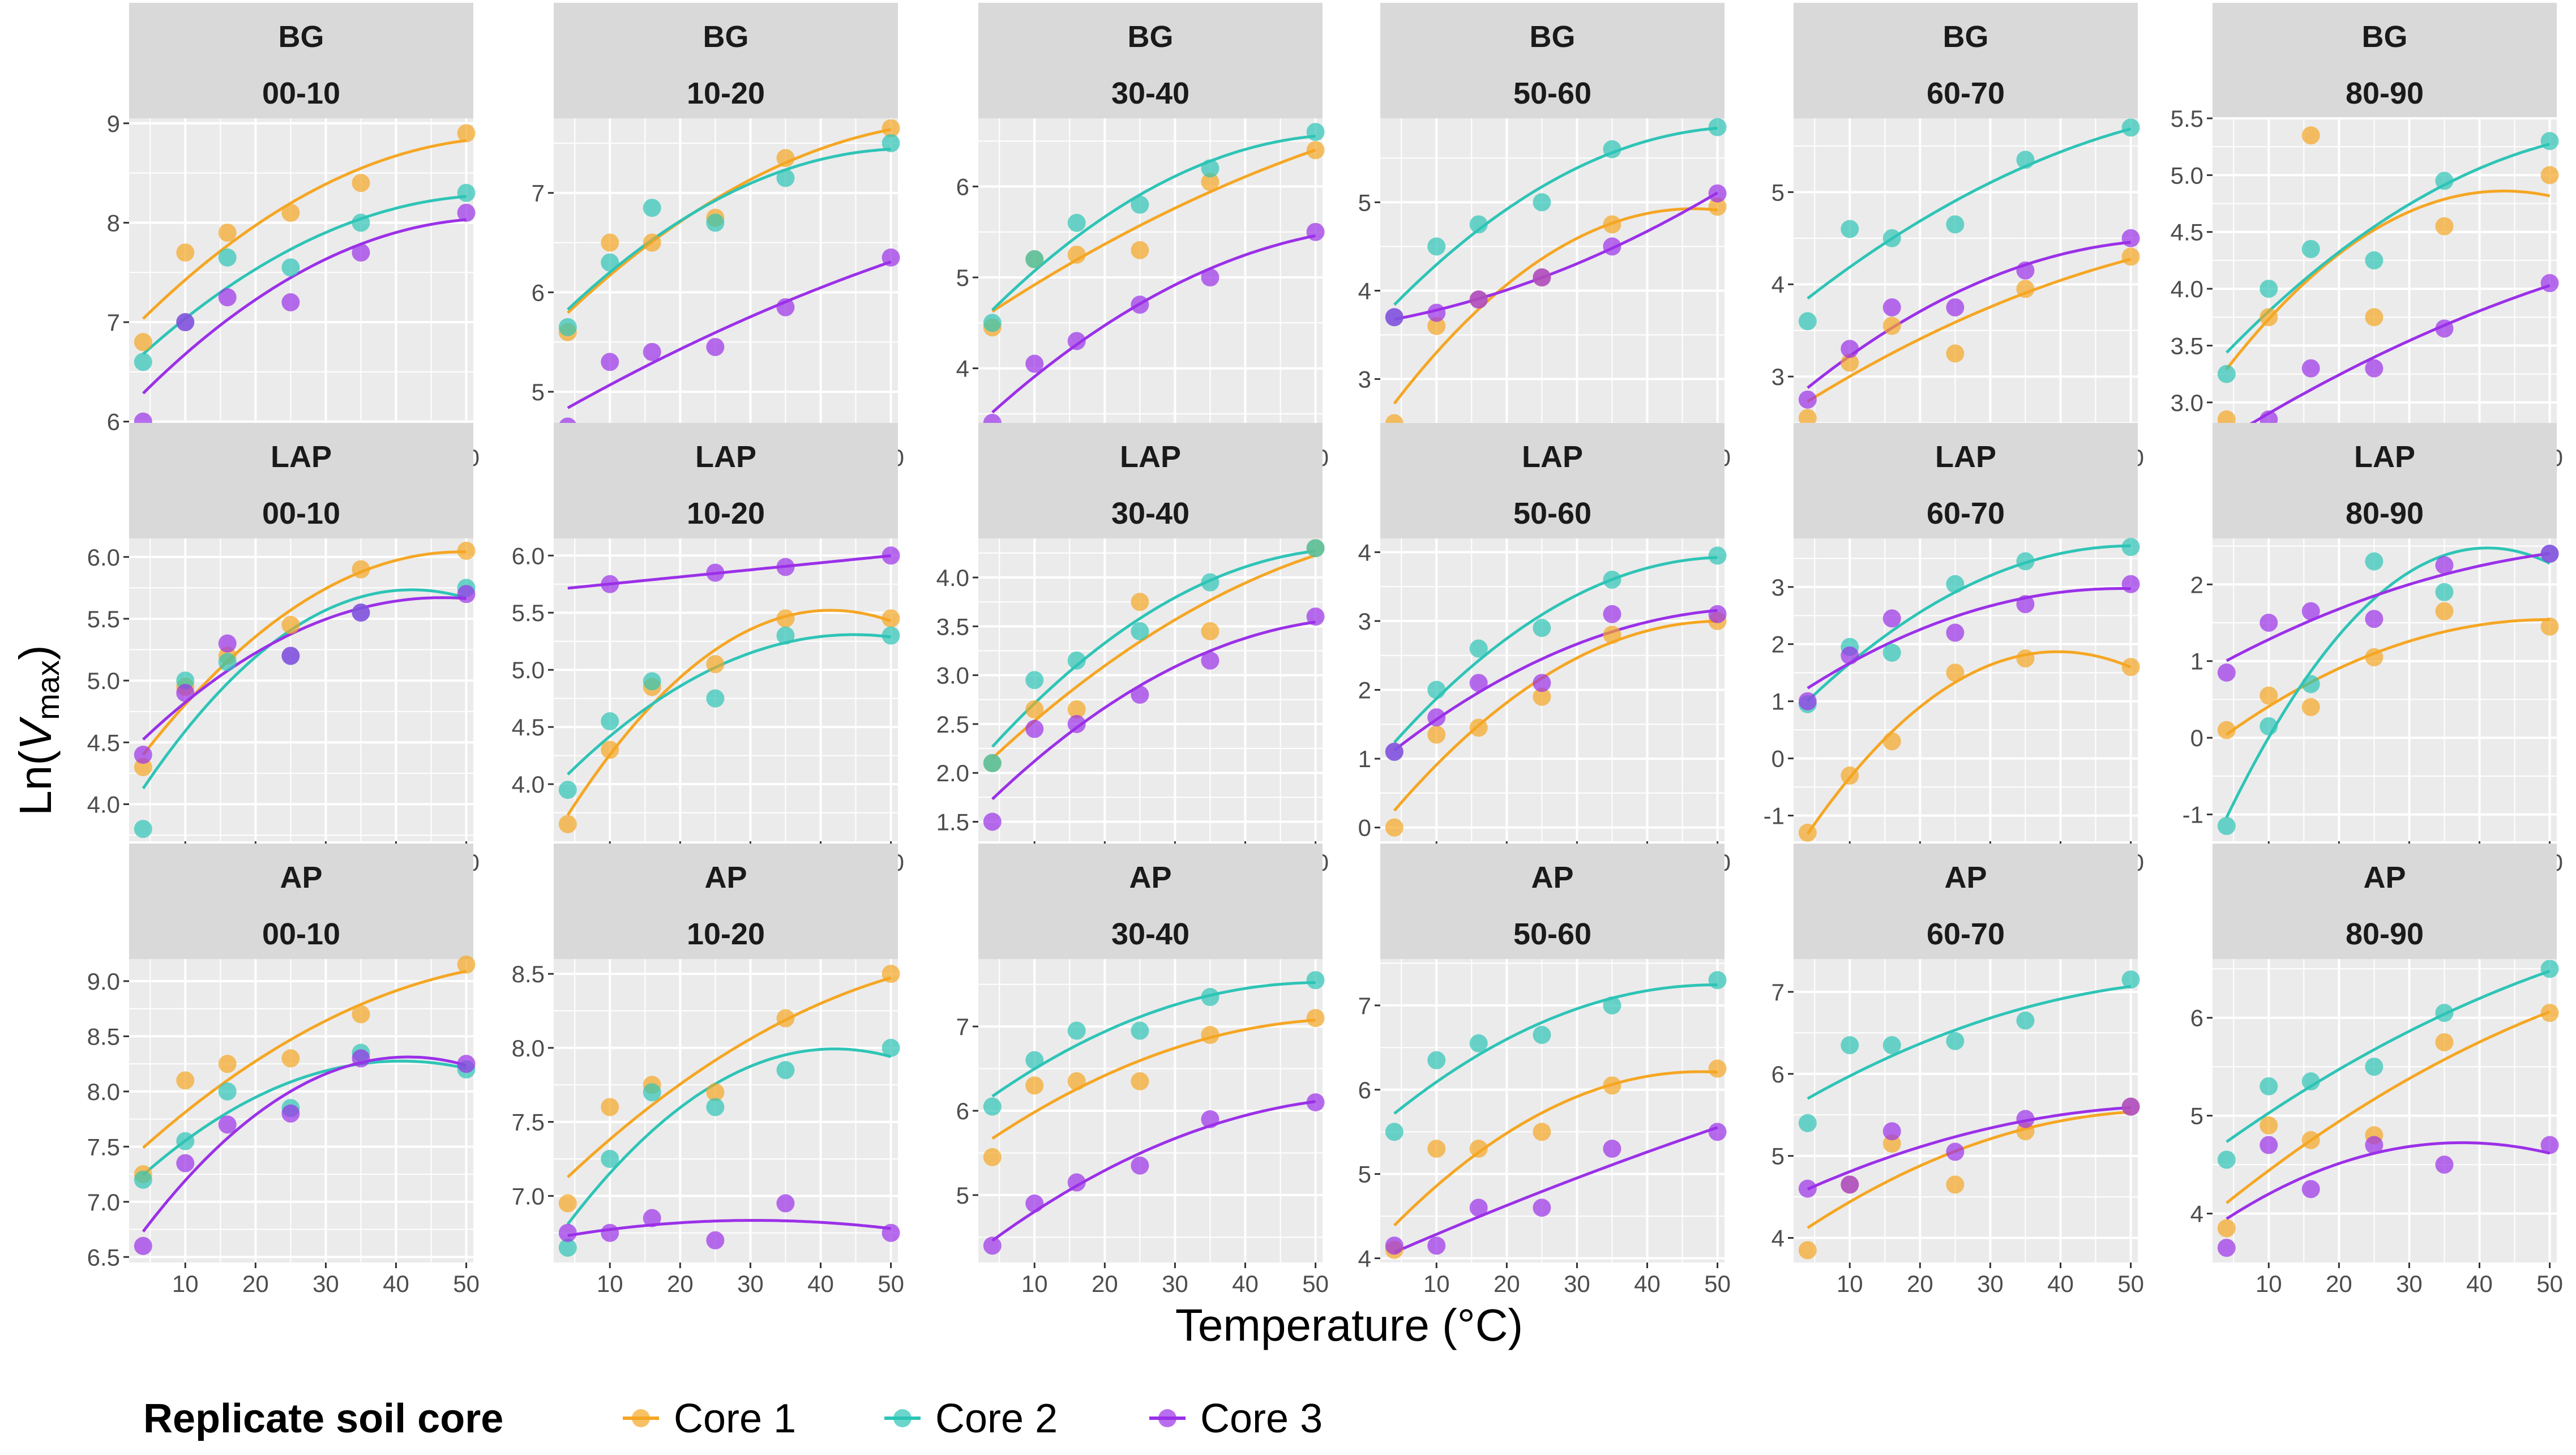 The width and height of the screenshot is (2576, 1455). Describe the element at coordinates (38, 730) in the screenshot. I see `y-axis-title: Ln(Vmax)` at that location.